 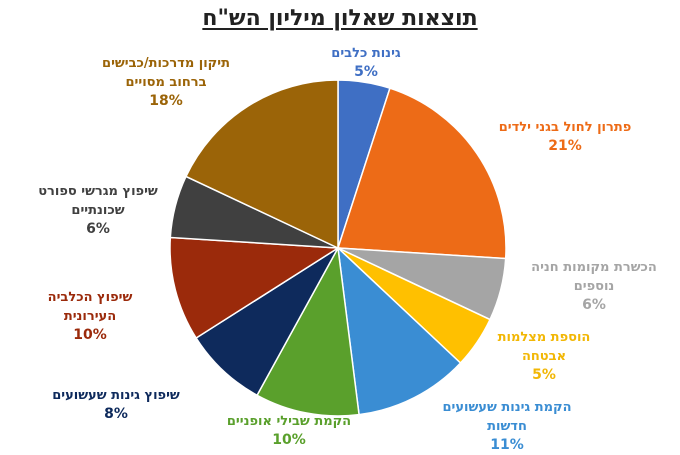 I want to click on slice-label-text: שיפוץ גינות שעשועים, so click(x=116, y=395).